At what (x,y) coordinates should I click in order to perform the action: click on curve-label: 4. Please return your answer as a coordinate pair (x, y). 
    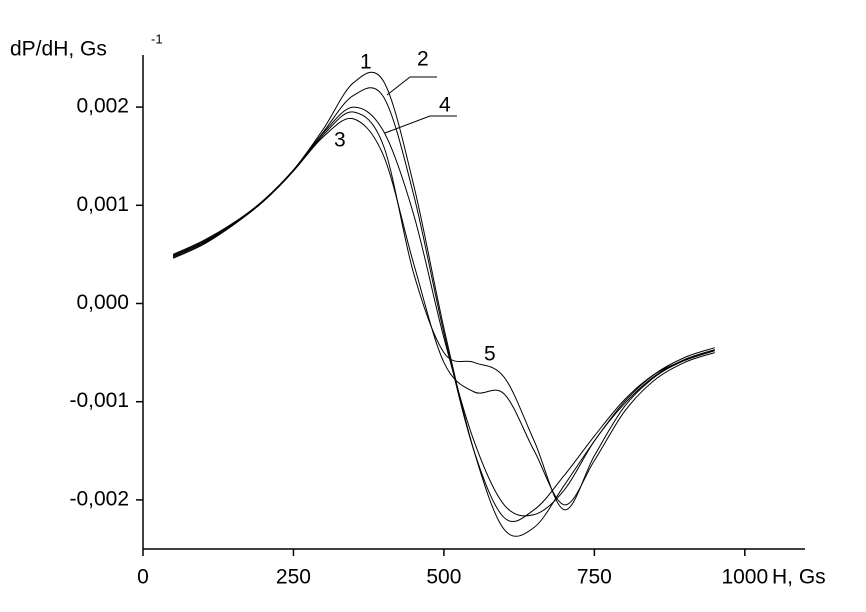
    Looking at the image, I should click on (445, 105).